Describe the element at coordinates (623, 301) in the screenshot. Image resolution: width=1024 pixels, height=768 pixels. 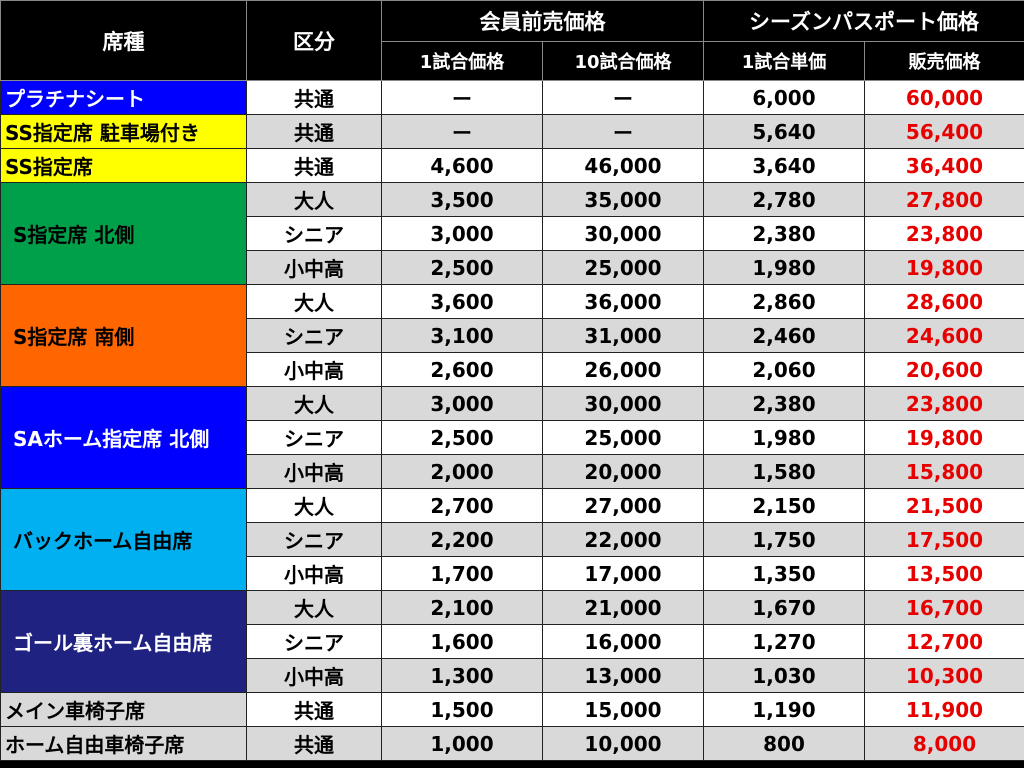
I see `ten-game-price-cell: 36,000` at that location.